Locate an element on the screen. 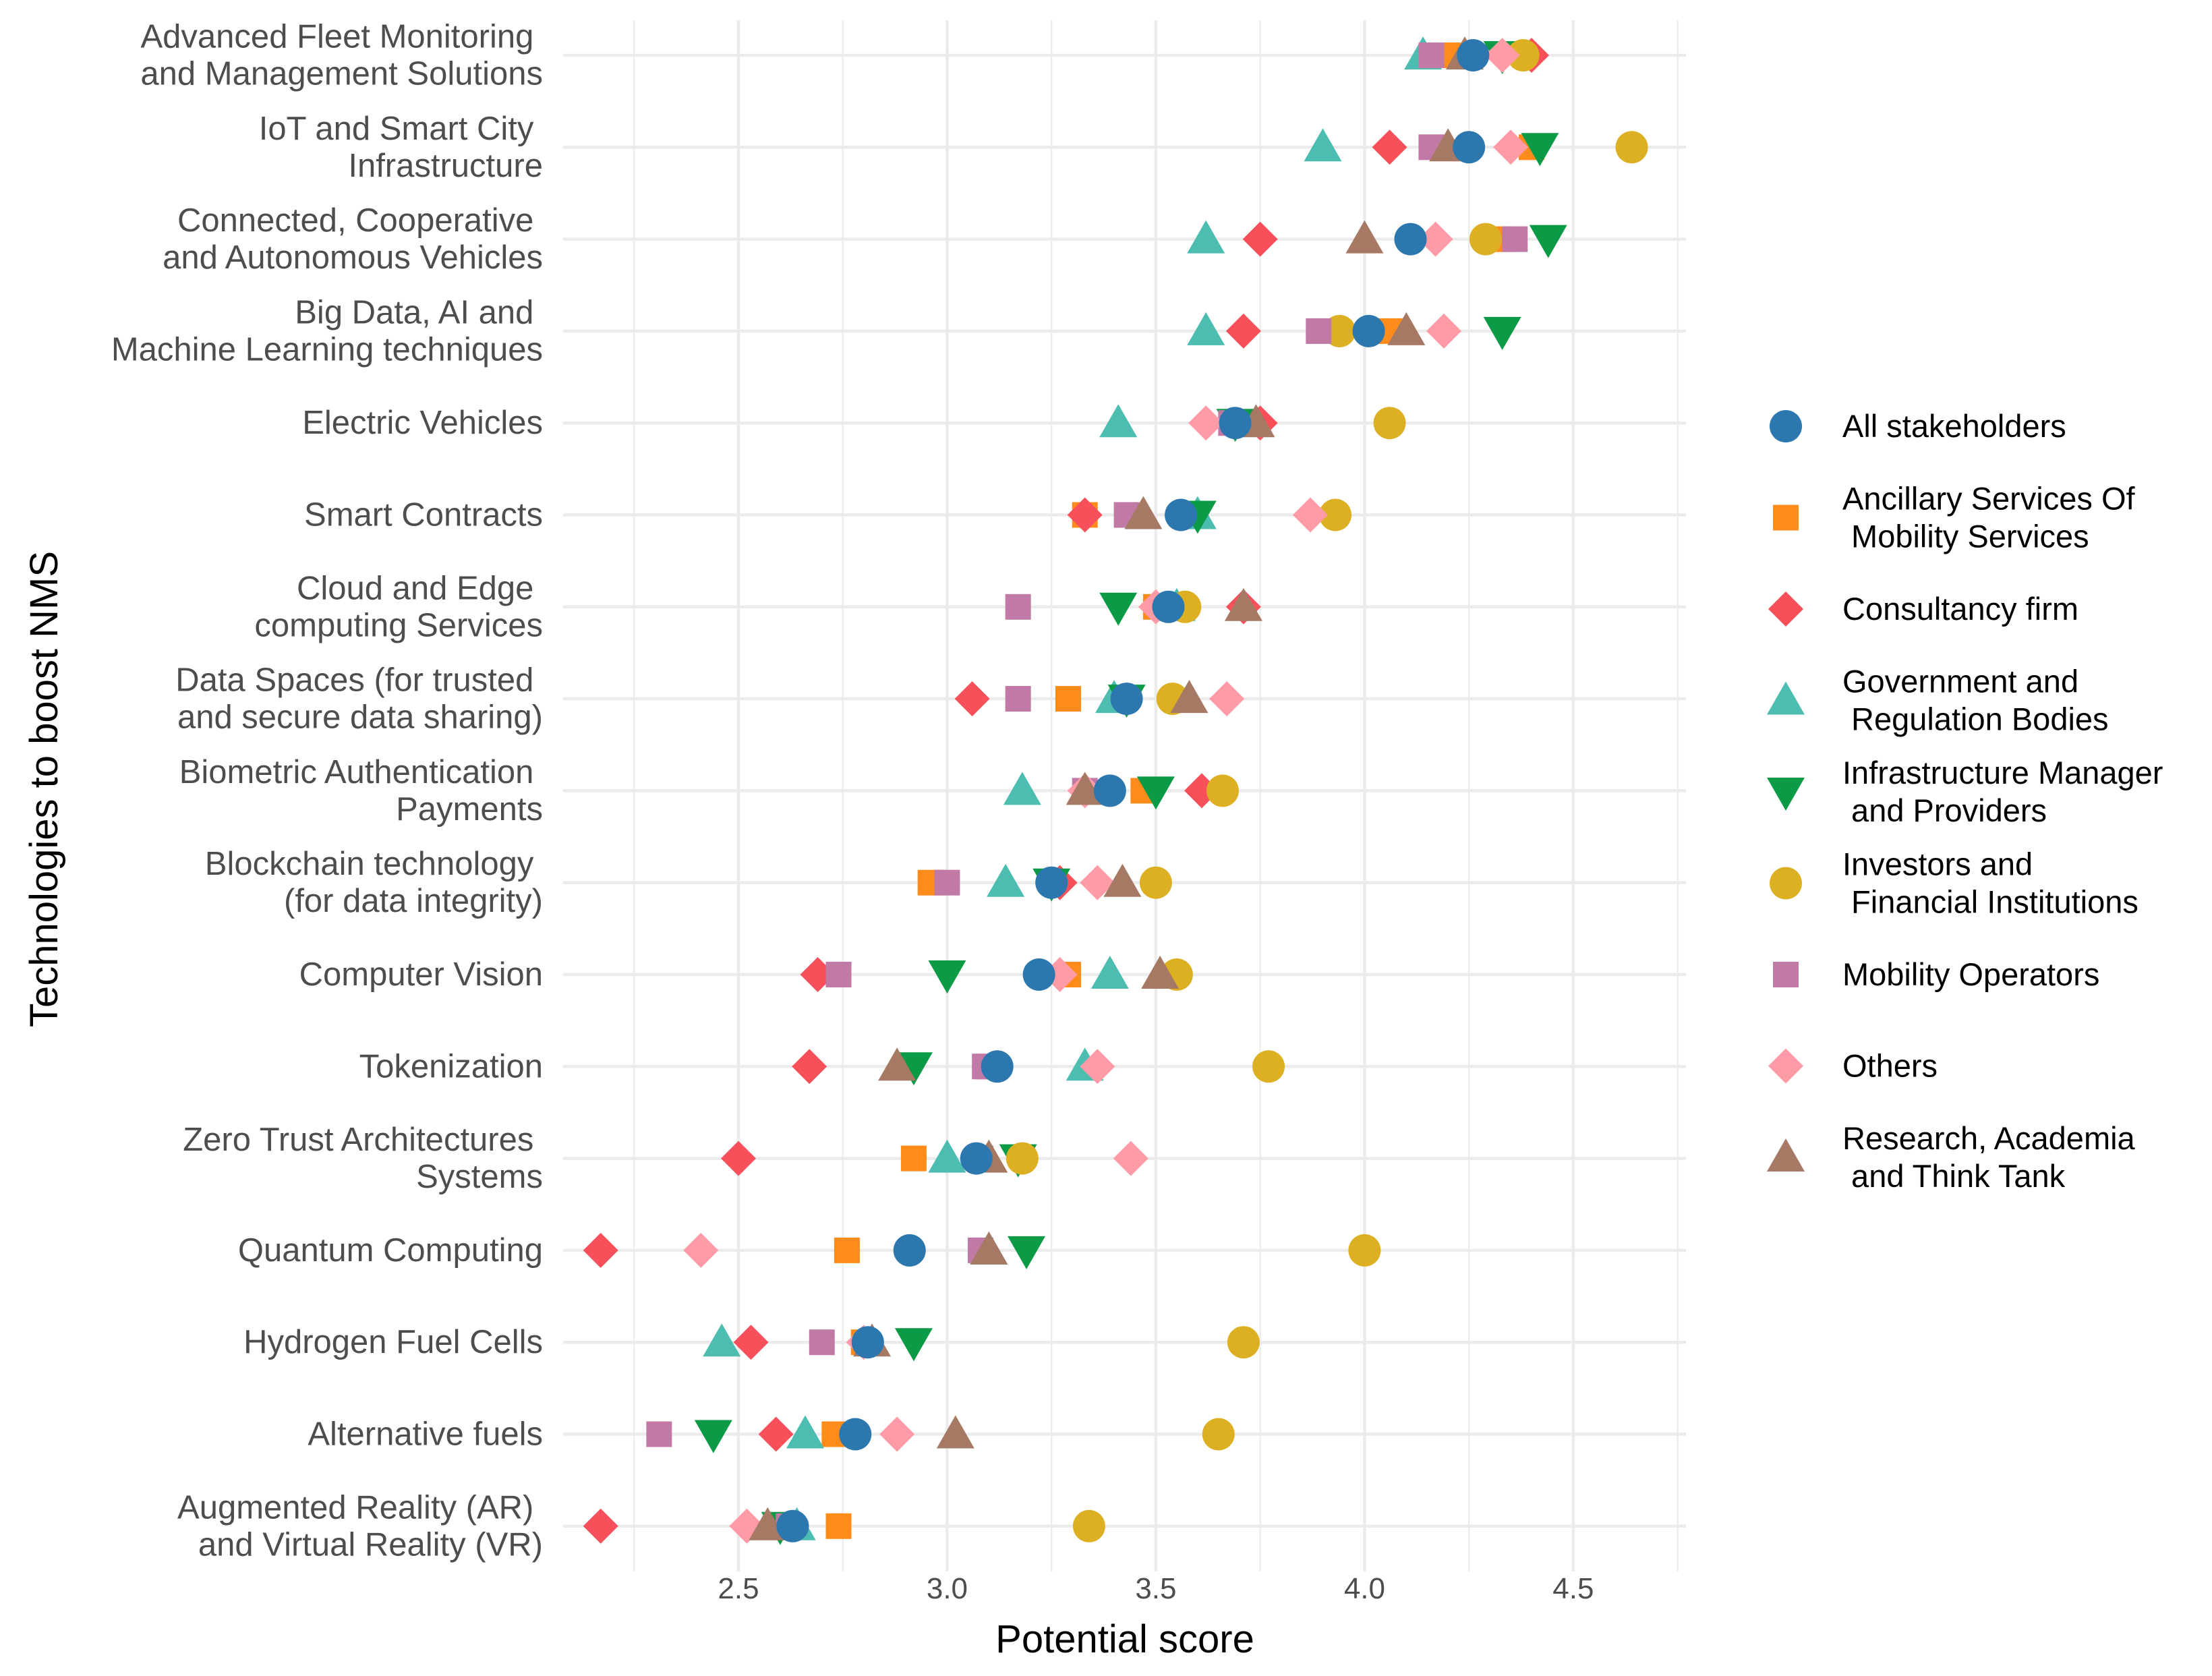 Image resolution: width=2212 pixels, height=1676 pixels. legend-key-triangle-down is located at coordinates (1786, 794).